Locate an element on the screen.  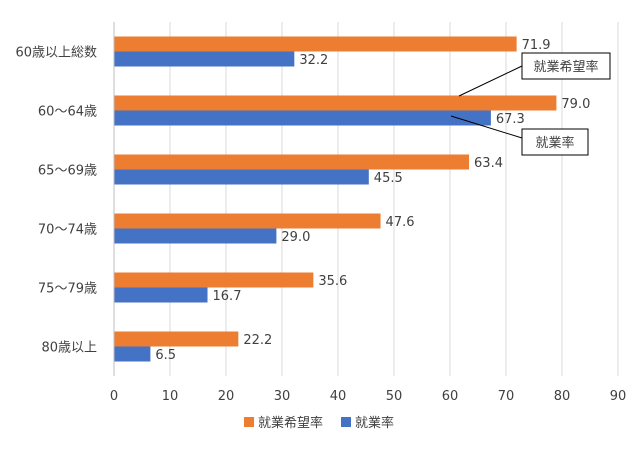
callout-label: 就業率 is located at coordinates (554, 143).